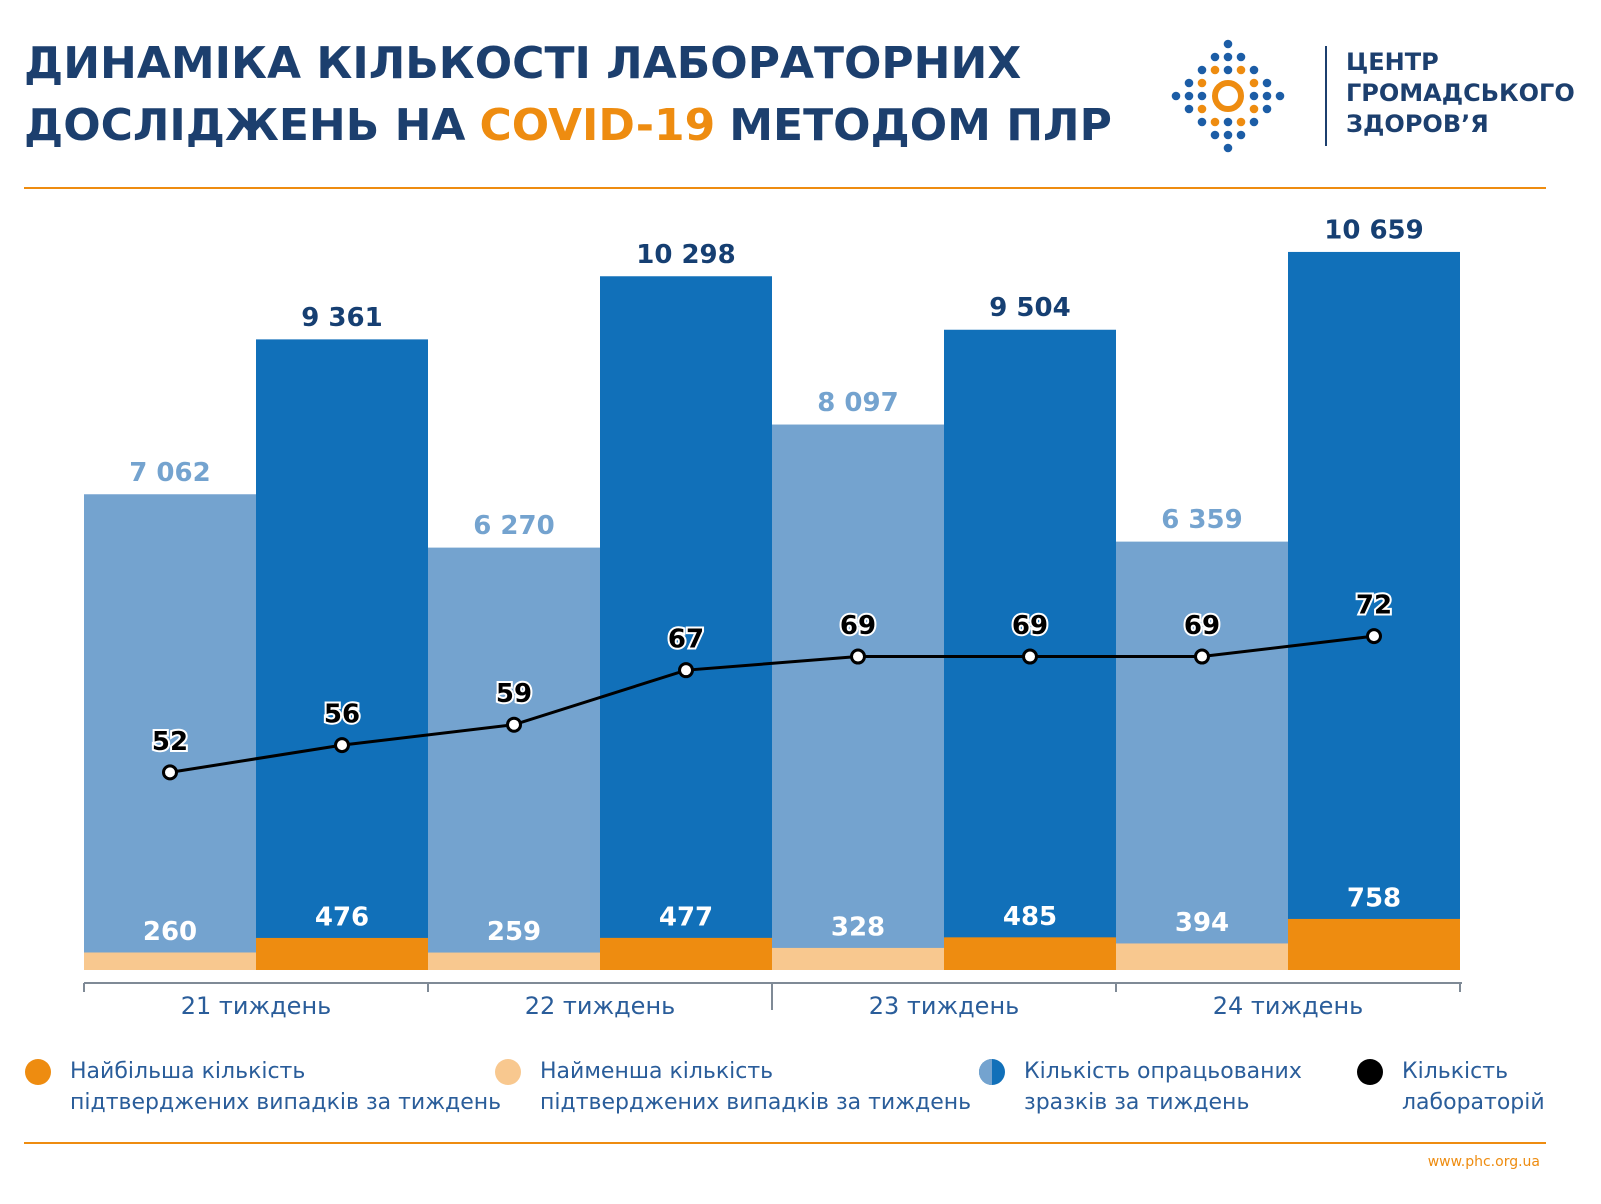 The height and width of the screenshot is (1204, 1601). I want to click on line, so click(772, 704).